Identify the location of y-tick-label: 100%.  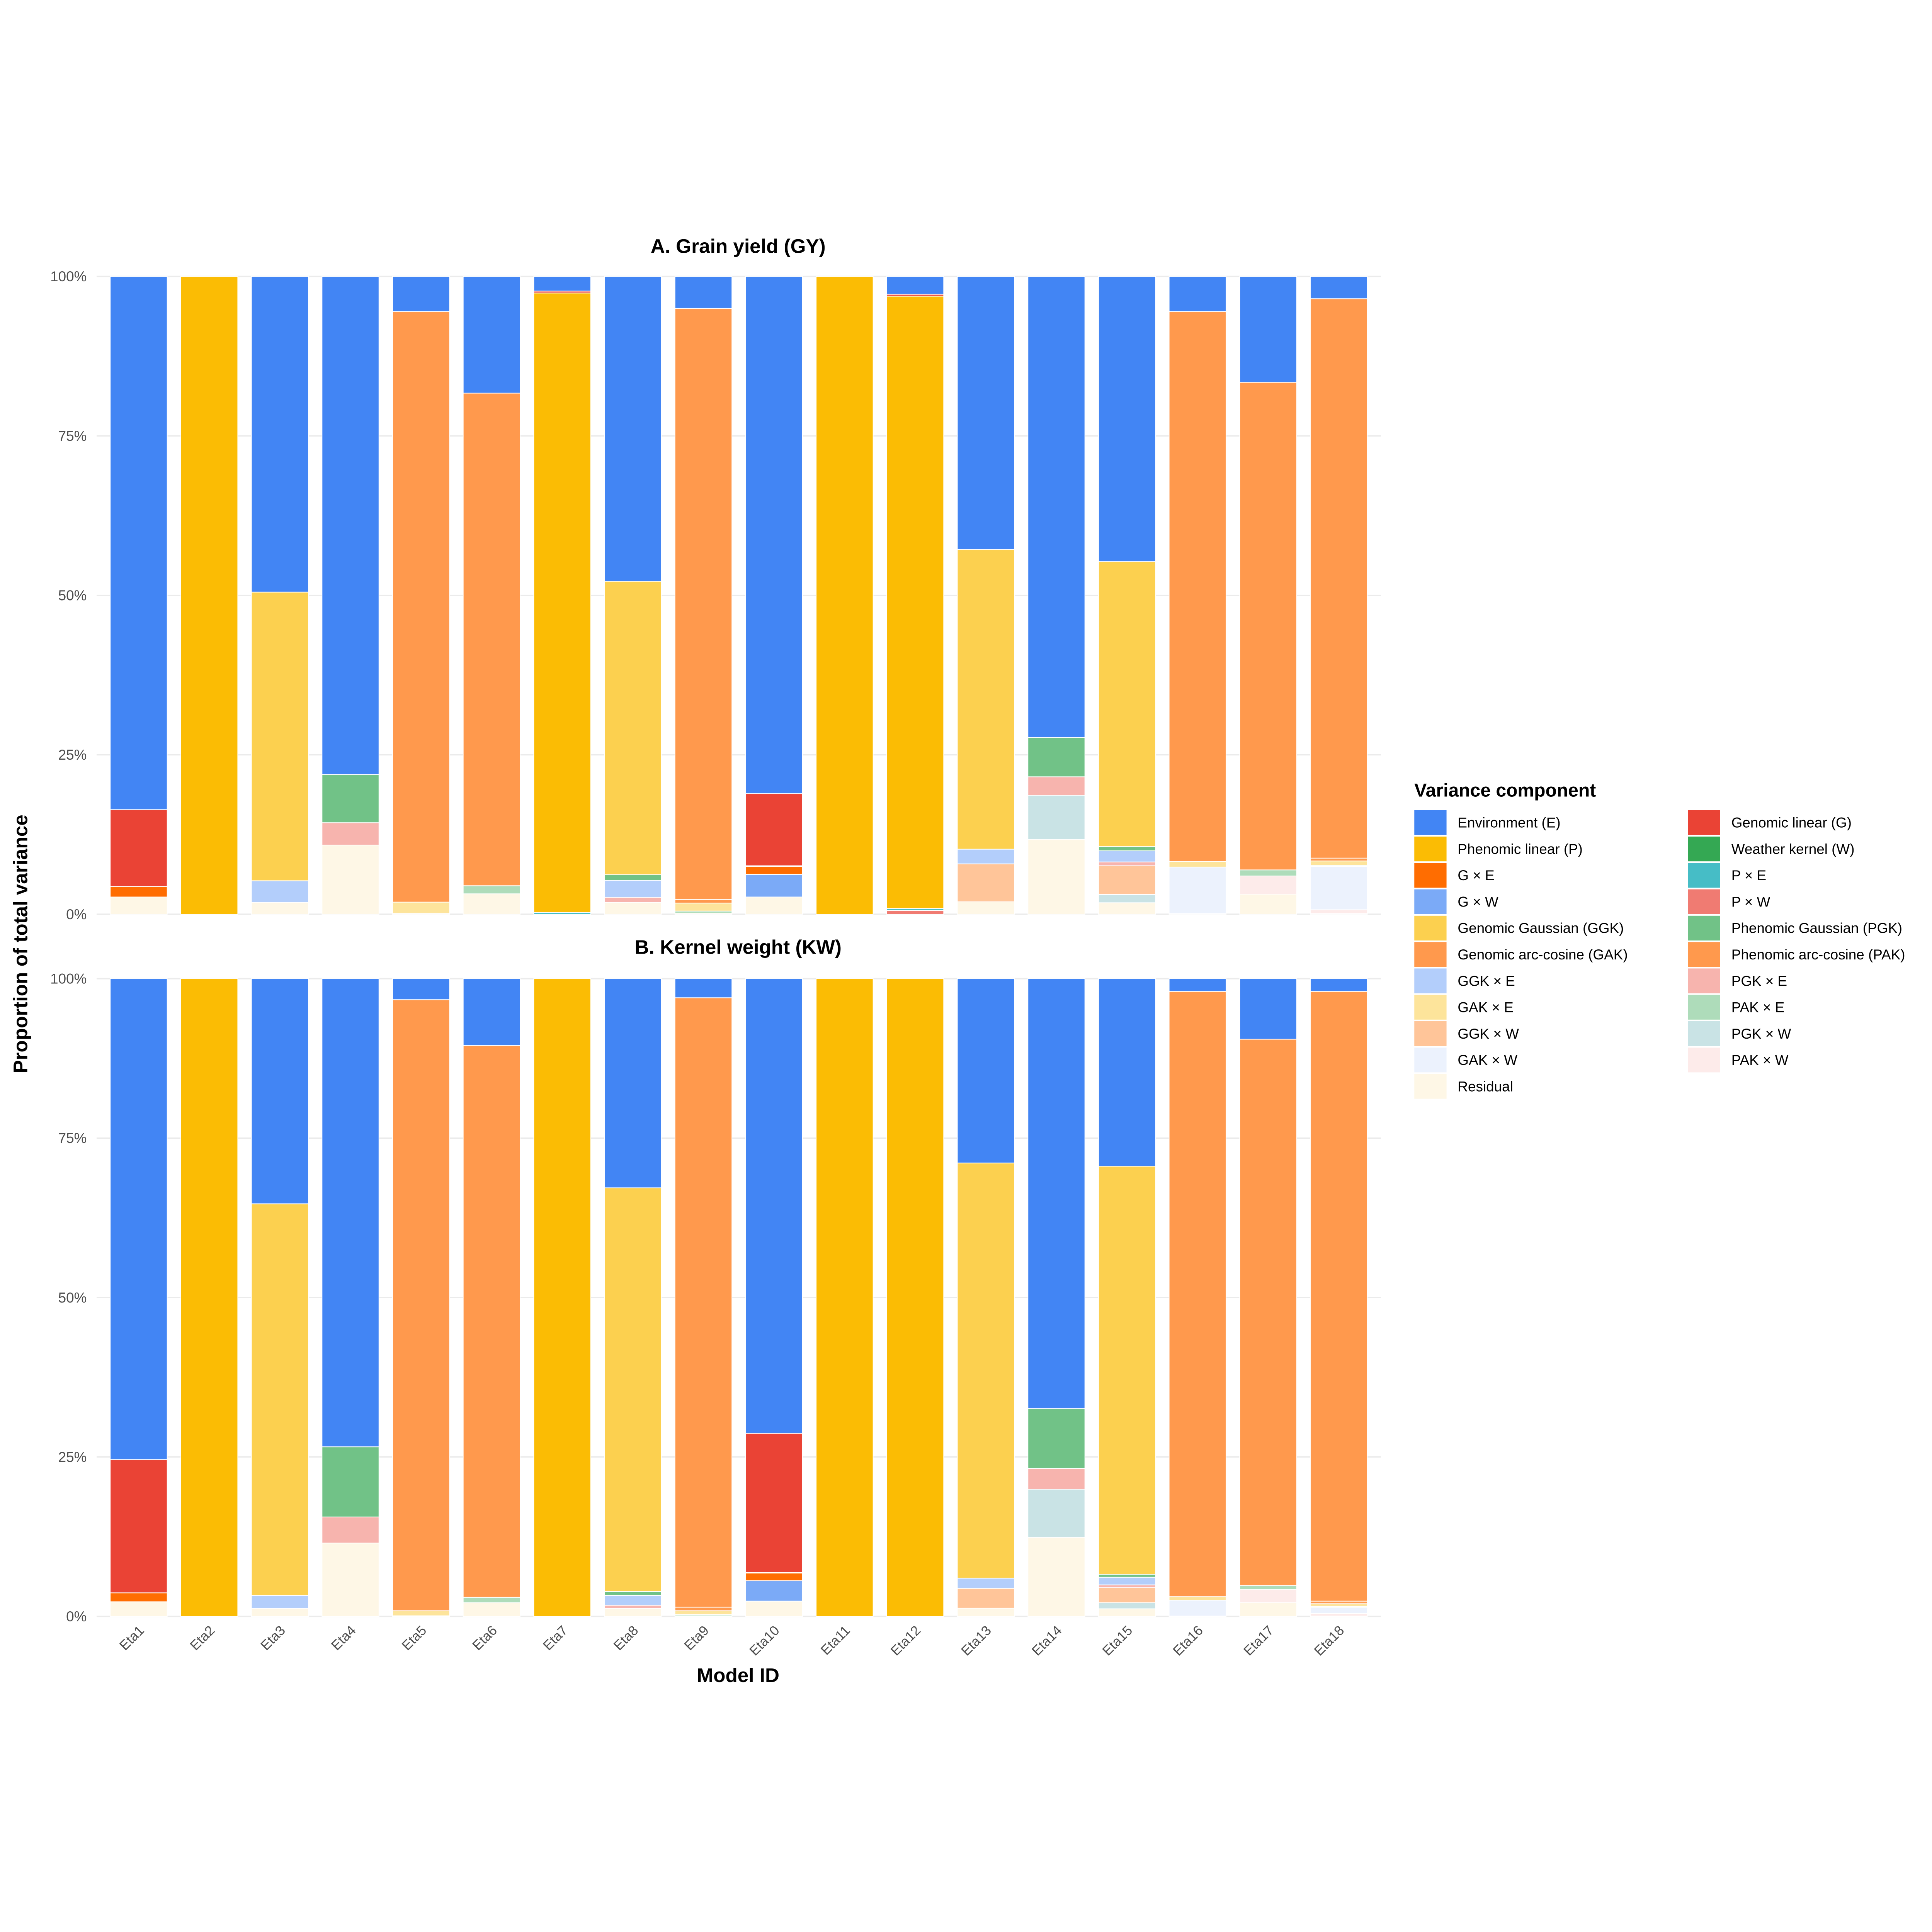
(68, 979).